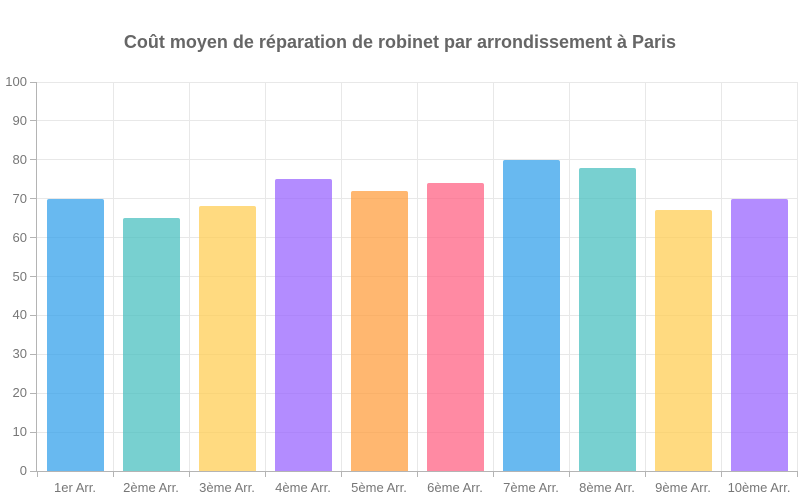 The width and height of the screenshot is (800, 500). I want to click on x-tick-label: 4ème Arr., so click(303, 487).